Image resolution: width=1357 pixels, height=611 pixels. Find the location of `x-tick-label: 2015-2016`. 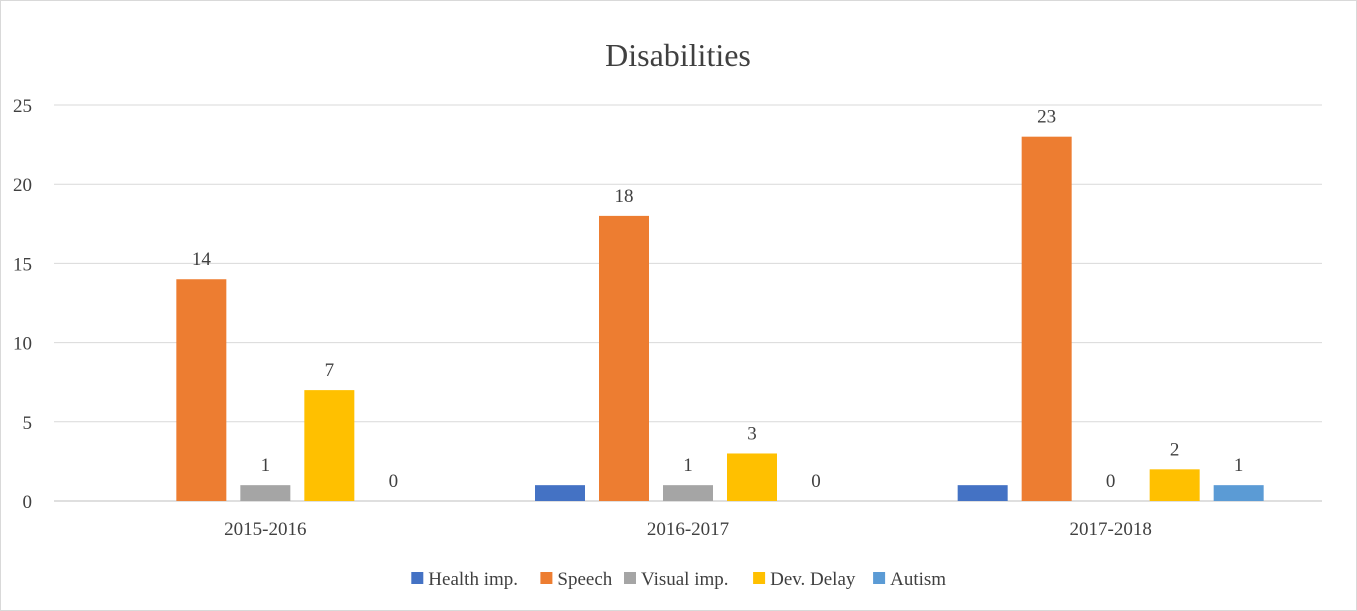

x-tick-label: 2015-2016 is located at coordinates (265, 529).